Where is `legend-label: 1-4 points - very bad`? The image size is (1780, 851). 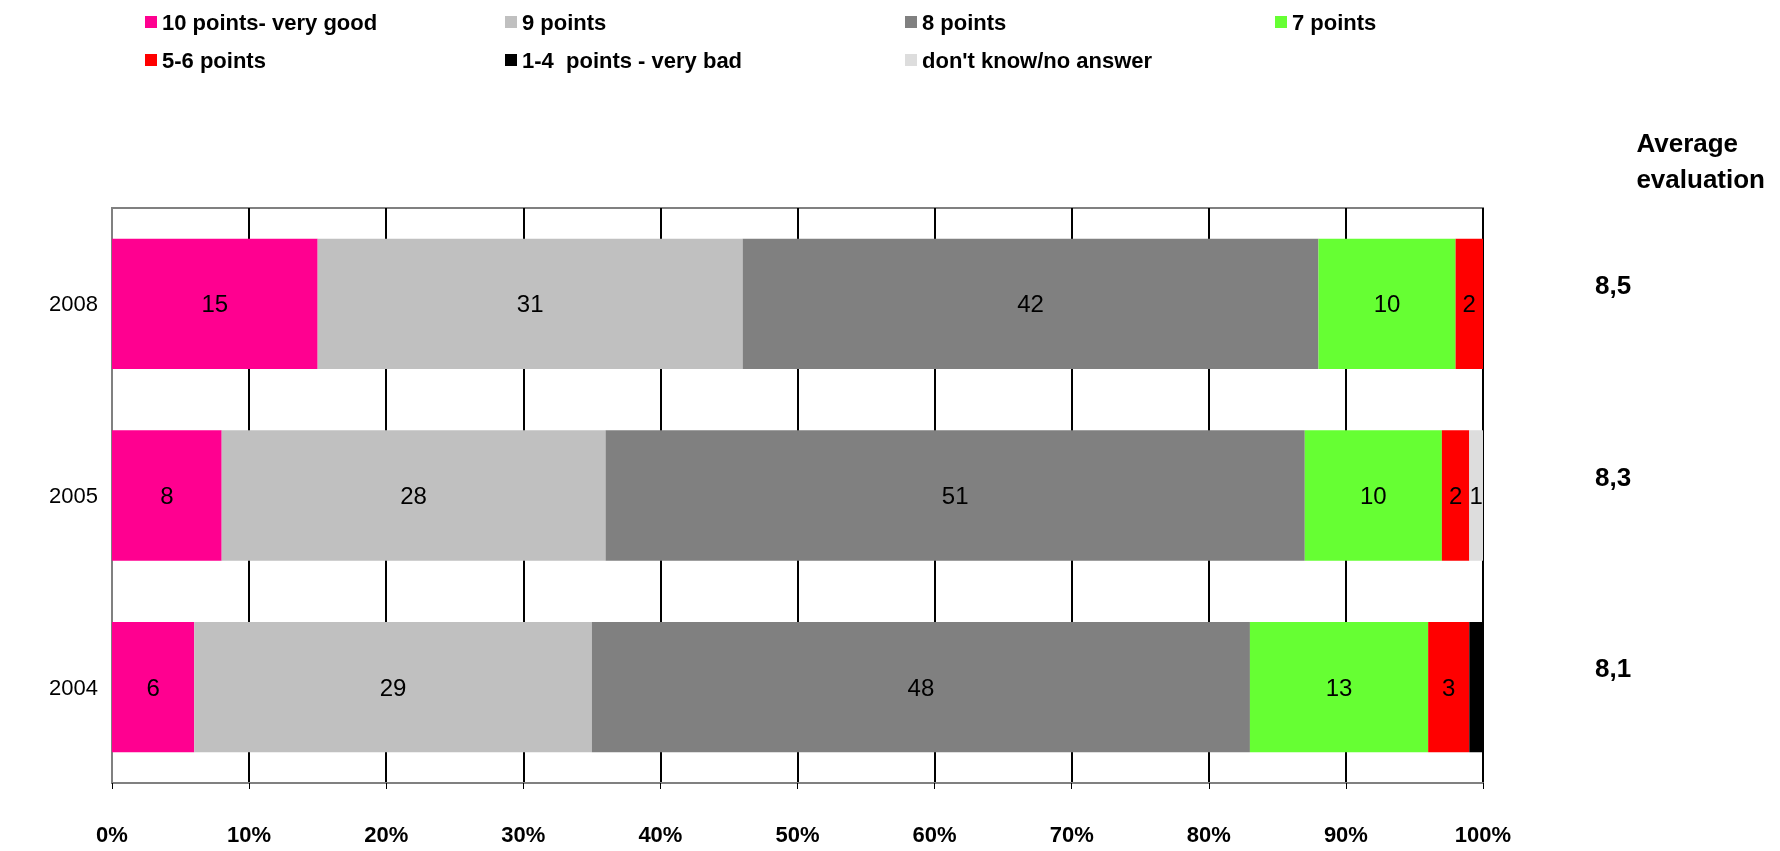 legend-label: 1-4 points - very bad is located at coordinates (632, 60).